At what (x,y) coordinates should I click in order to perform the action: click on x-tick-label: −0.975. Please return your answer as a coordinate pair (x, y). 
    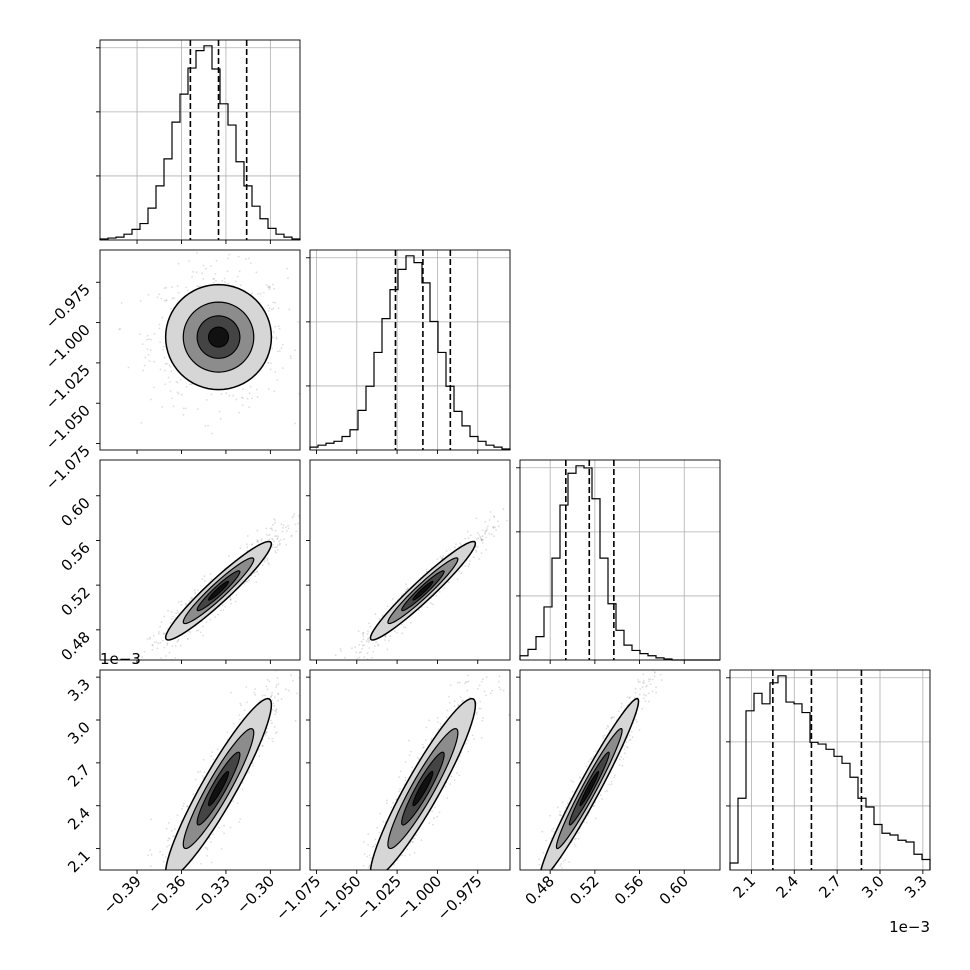
    Looking at the image, I should click on (460, 898).